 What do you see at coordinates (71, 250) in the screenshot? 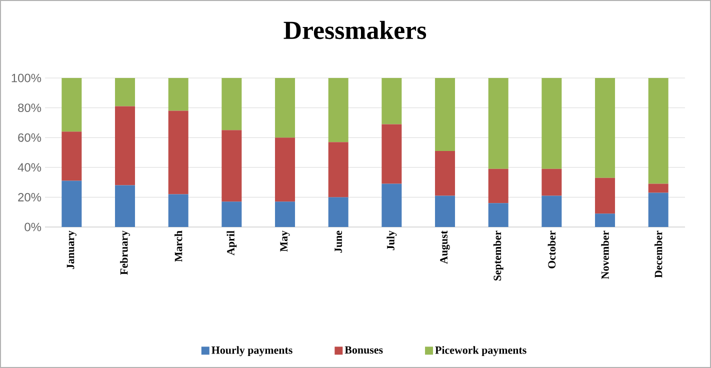
I see `x-tick-label: January` at bounding box center [71, 250].